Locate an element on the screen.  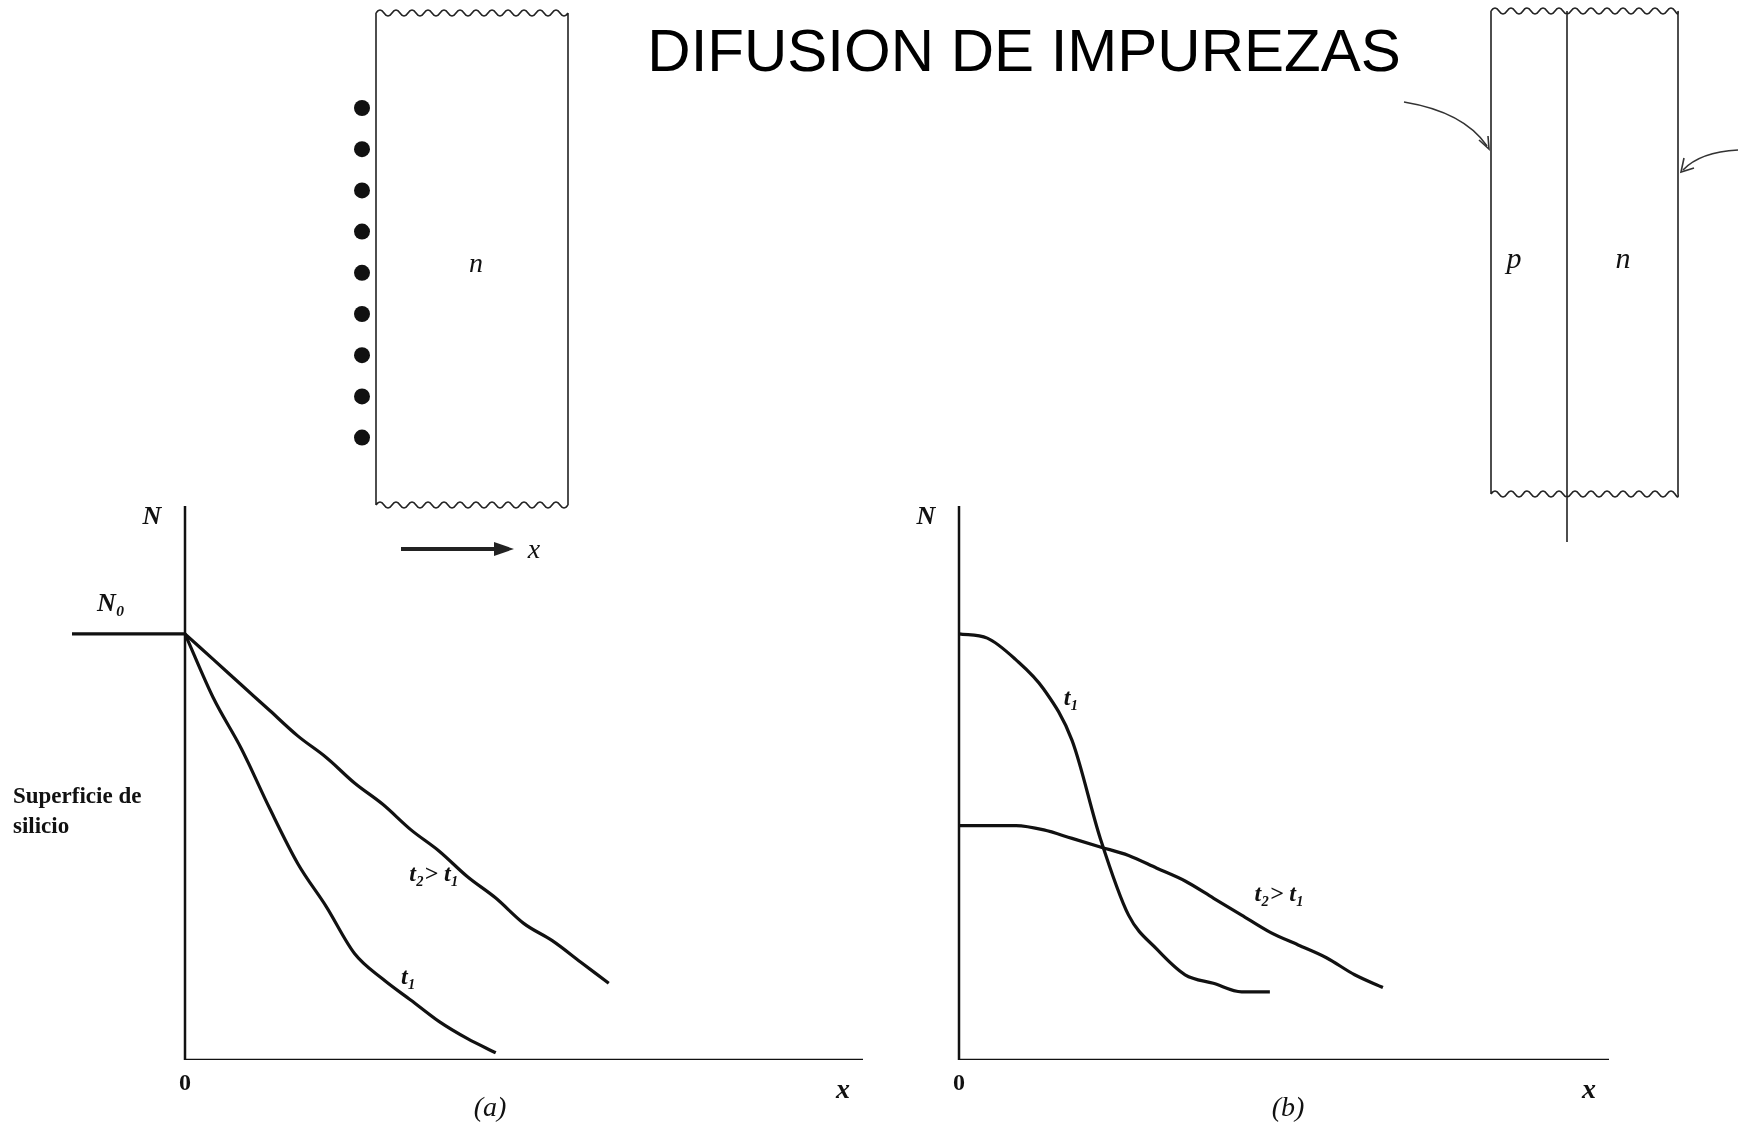
text: x is located at coordinates (534, 549).